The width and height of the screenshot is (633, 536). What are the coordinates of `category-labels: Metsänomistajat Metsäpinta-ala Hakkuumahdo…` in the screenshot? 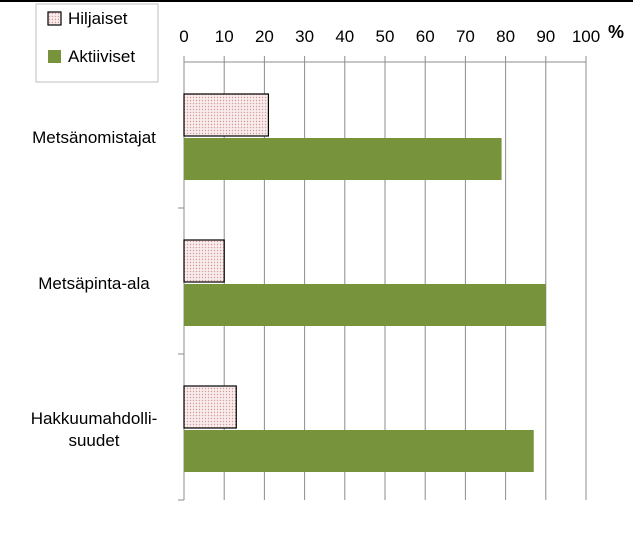 It's located at (94, 289).